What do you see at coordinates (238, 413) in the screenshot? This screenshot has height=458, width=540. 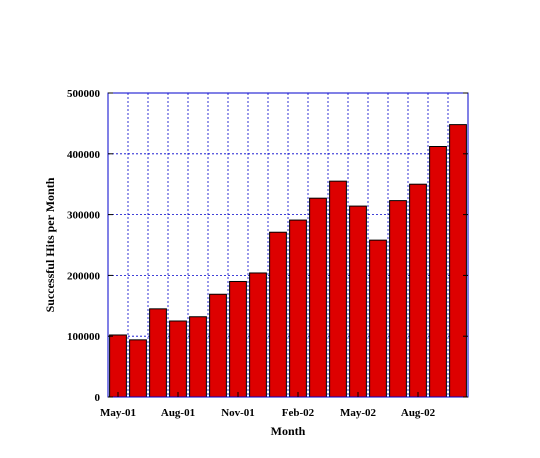 I see `x-tick-label: Nov-01` at bounding box center [238, 413].